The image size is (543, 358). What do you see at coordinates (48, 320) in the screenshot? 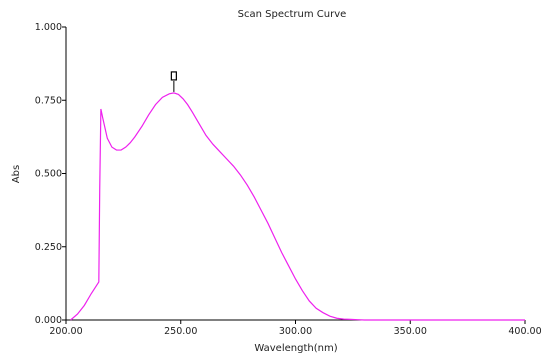
I see `y-tick-label: 0.000` at bounding box center [48, 320].